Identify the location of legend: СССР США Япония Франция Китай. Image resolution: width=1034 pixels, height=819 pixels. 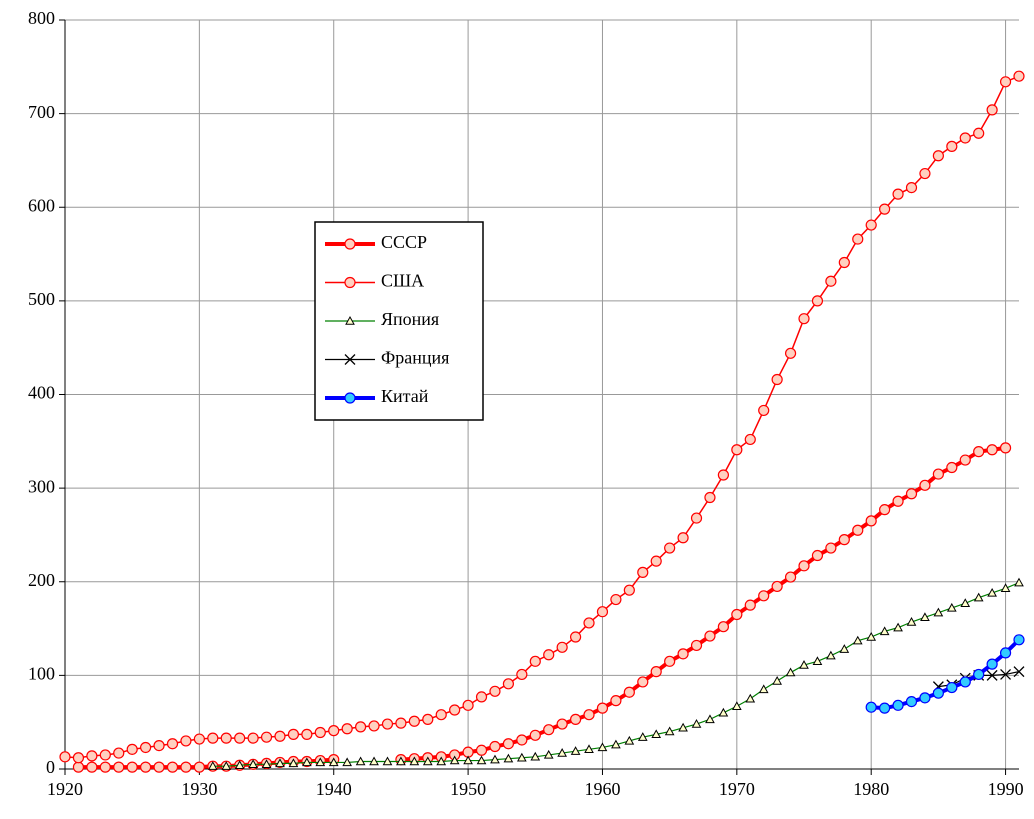
(399, 321).